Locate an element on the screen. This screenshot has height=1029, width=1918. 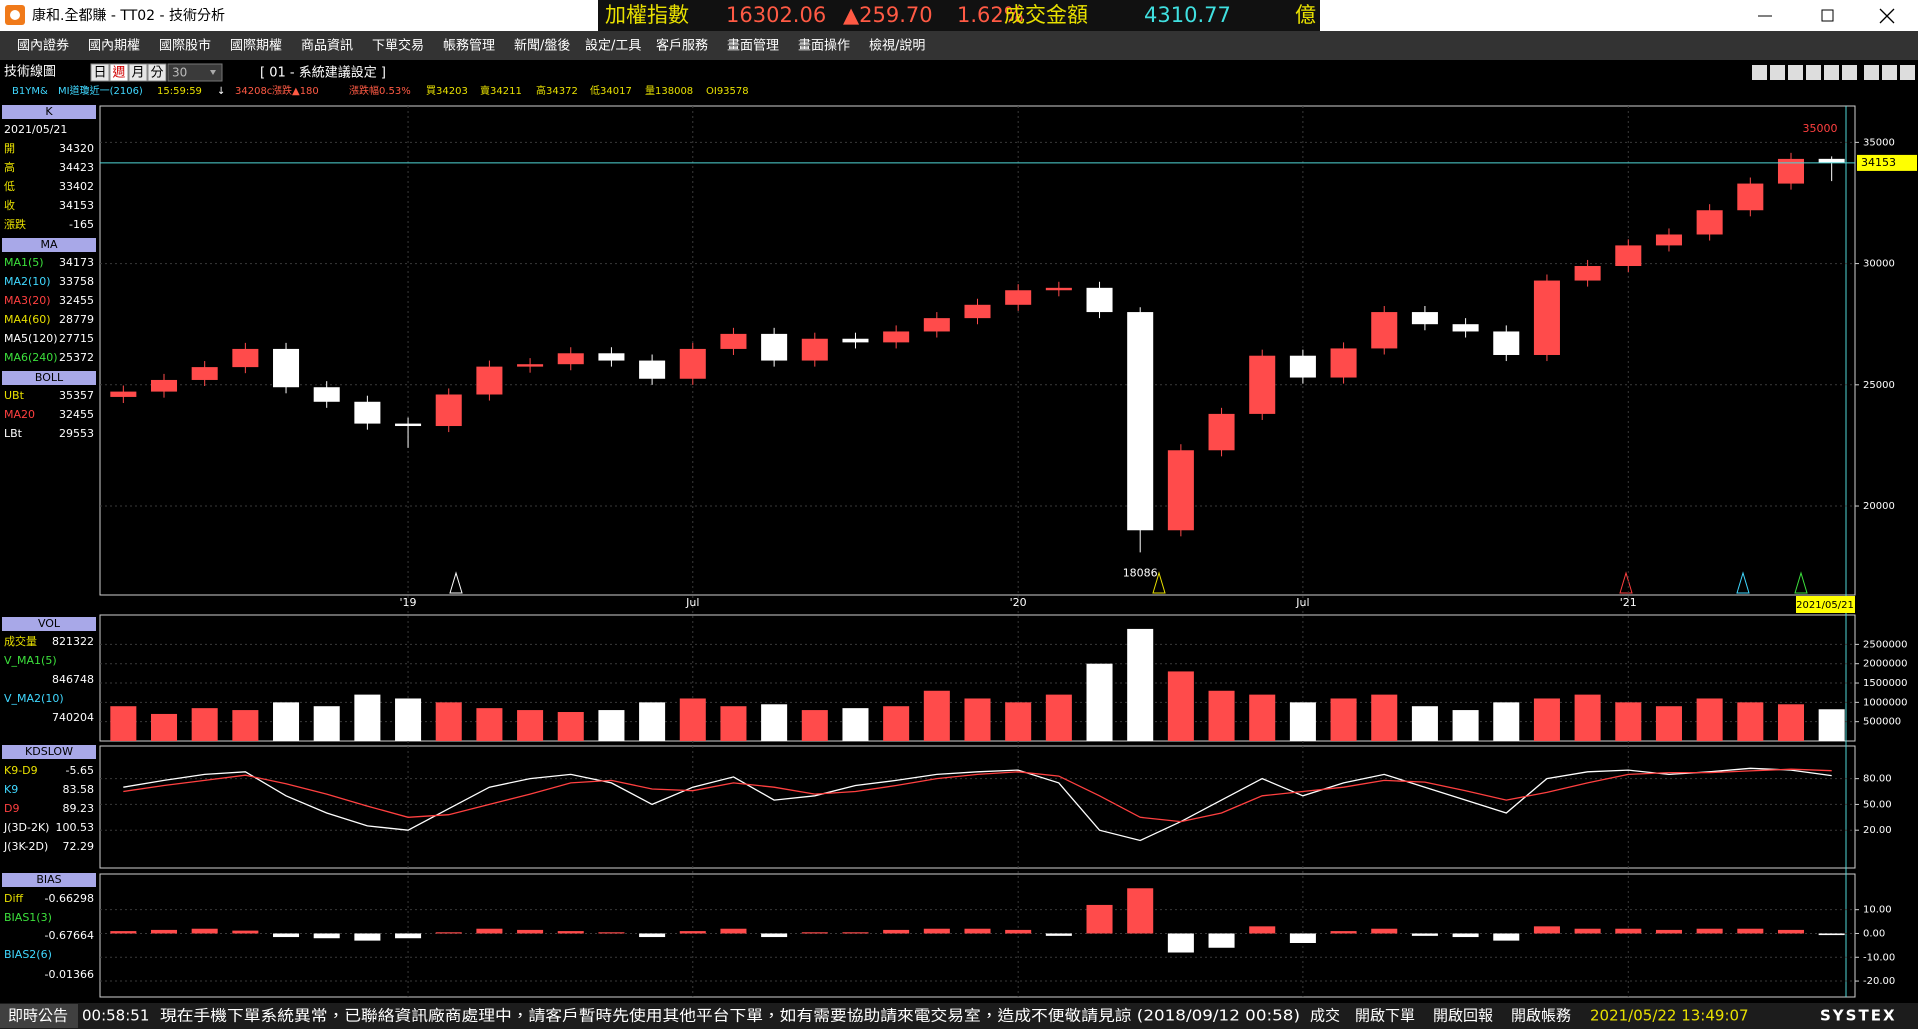
status-button: 開啟下單 is located at coordinates (1385, 1016).